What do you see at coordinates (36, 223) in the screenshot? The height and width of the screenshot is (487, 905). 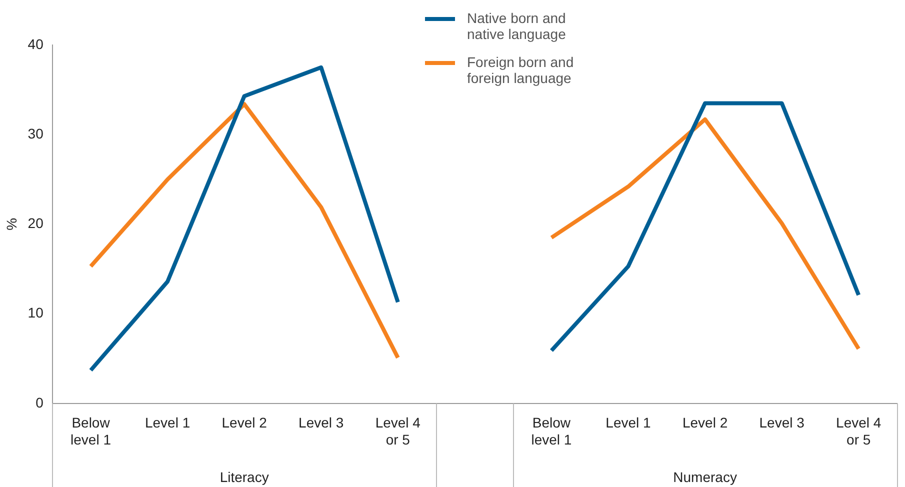 I see `y-tick-label: 20` at bounding box center [36, 223].